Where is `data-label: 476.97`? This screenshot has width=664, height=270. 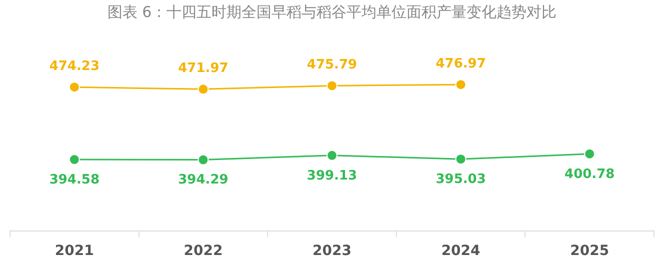 data-label: 476.97 is located at coordinates (461, 64).